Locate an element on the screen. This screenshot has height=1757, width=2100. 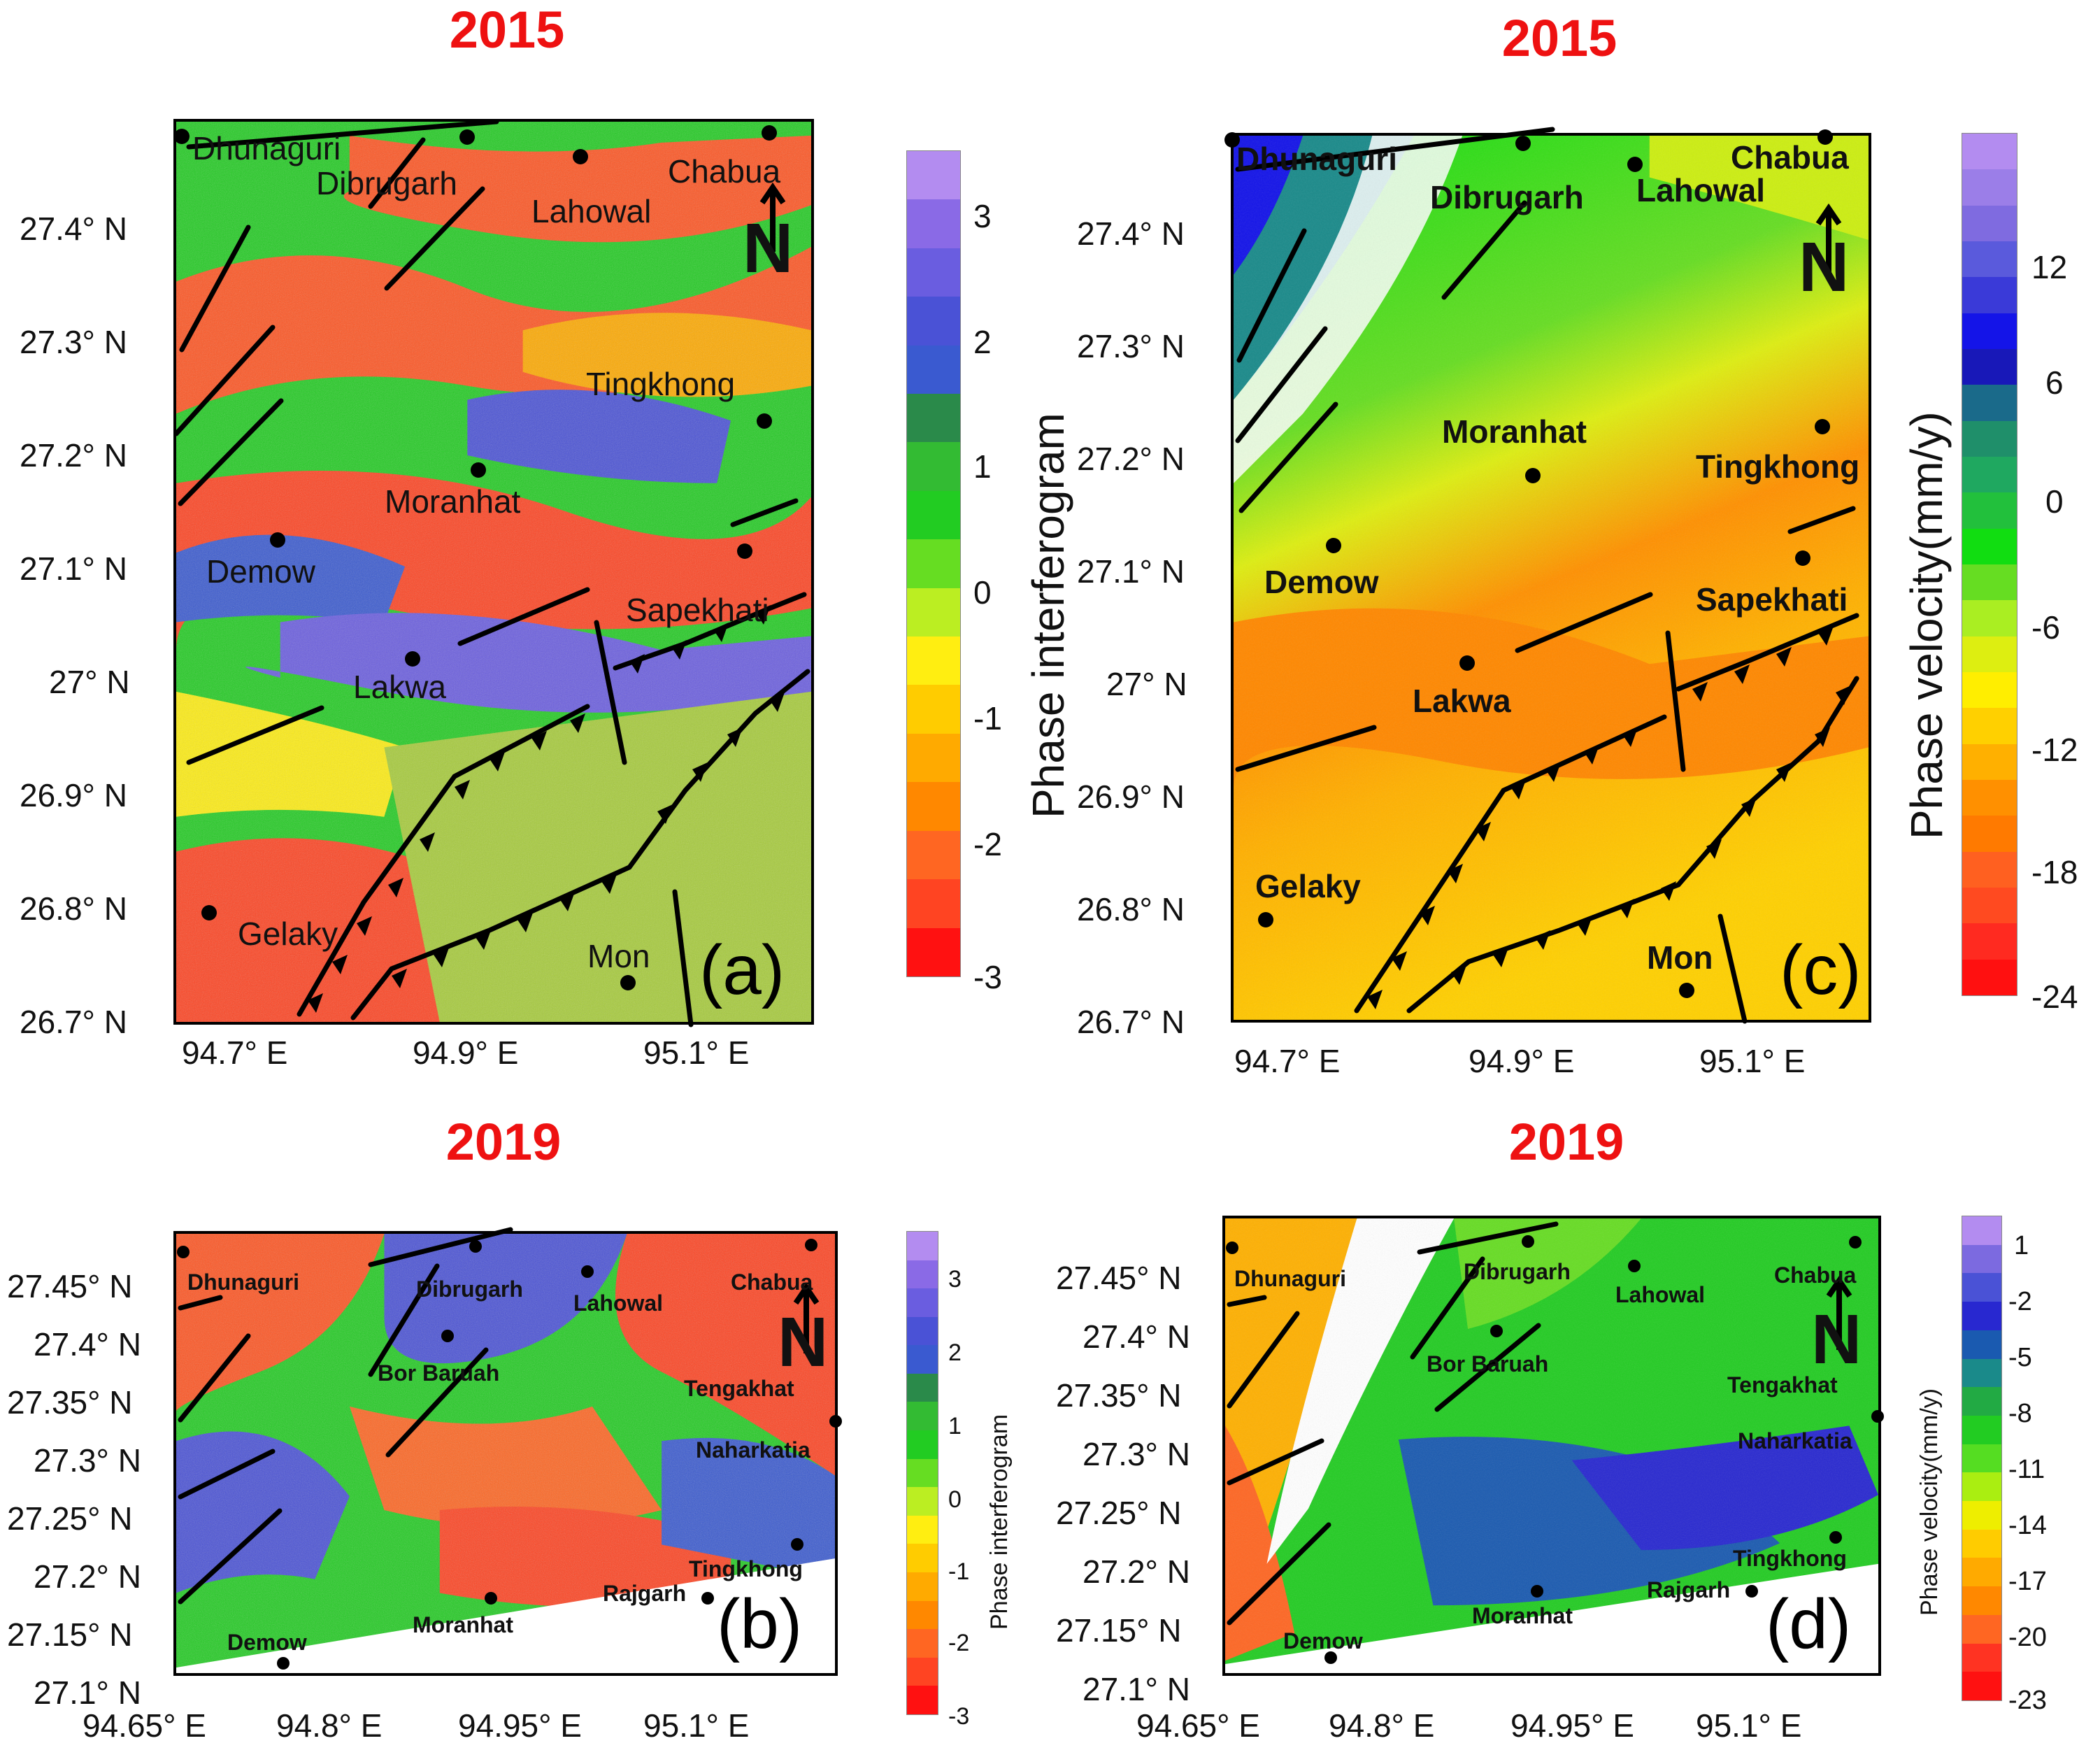
panel-c-ytick: 26.7° N is located at coordinates (1131, 1022).